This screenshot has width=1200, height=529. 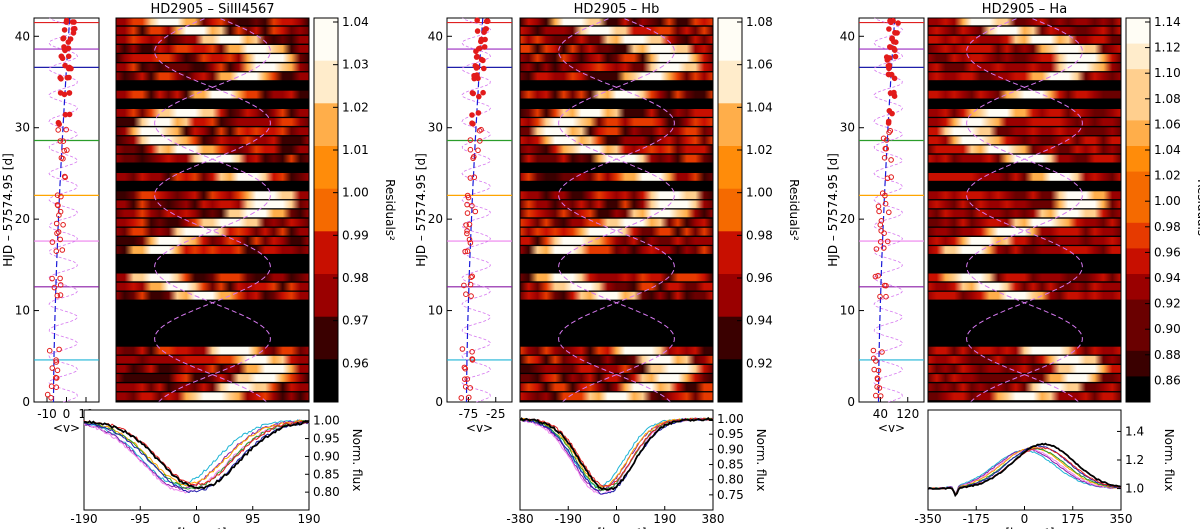 I want to click on profile-x-label: v [km s⁻¹], so click(x=1024, y=527).